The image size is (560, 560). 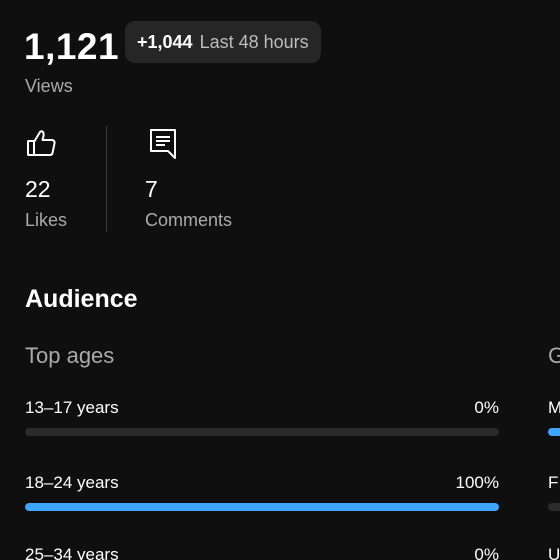 I want to click on likes-label: Likes, so click(x=46, y=220).